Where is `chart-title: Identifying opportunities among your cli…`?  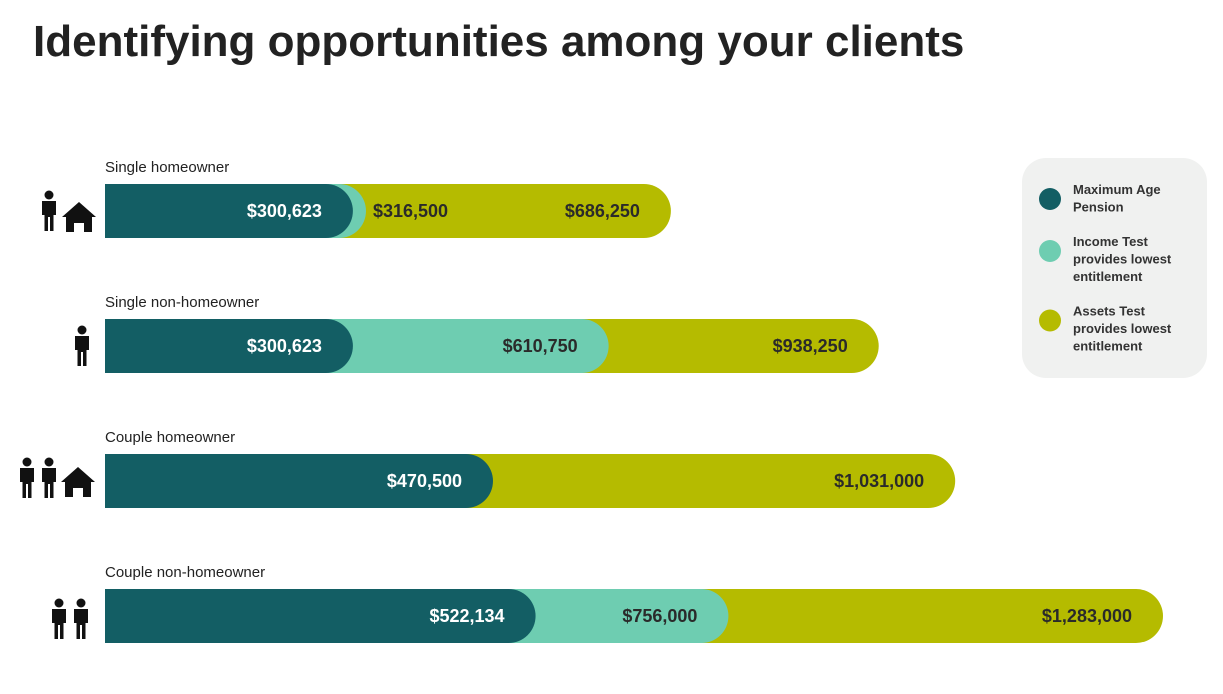
chart-title: Identifying opportunities among your cli… is located at coordinates (498, 41).